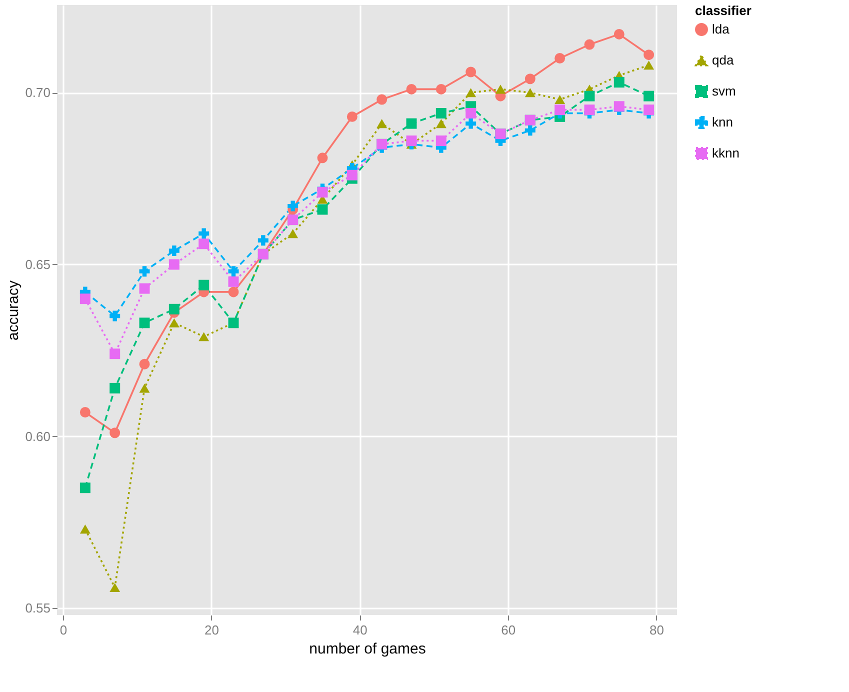 This screenshot has height=692, width=849. I want to click on legend-title: classifier, so click(723, 10).